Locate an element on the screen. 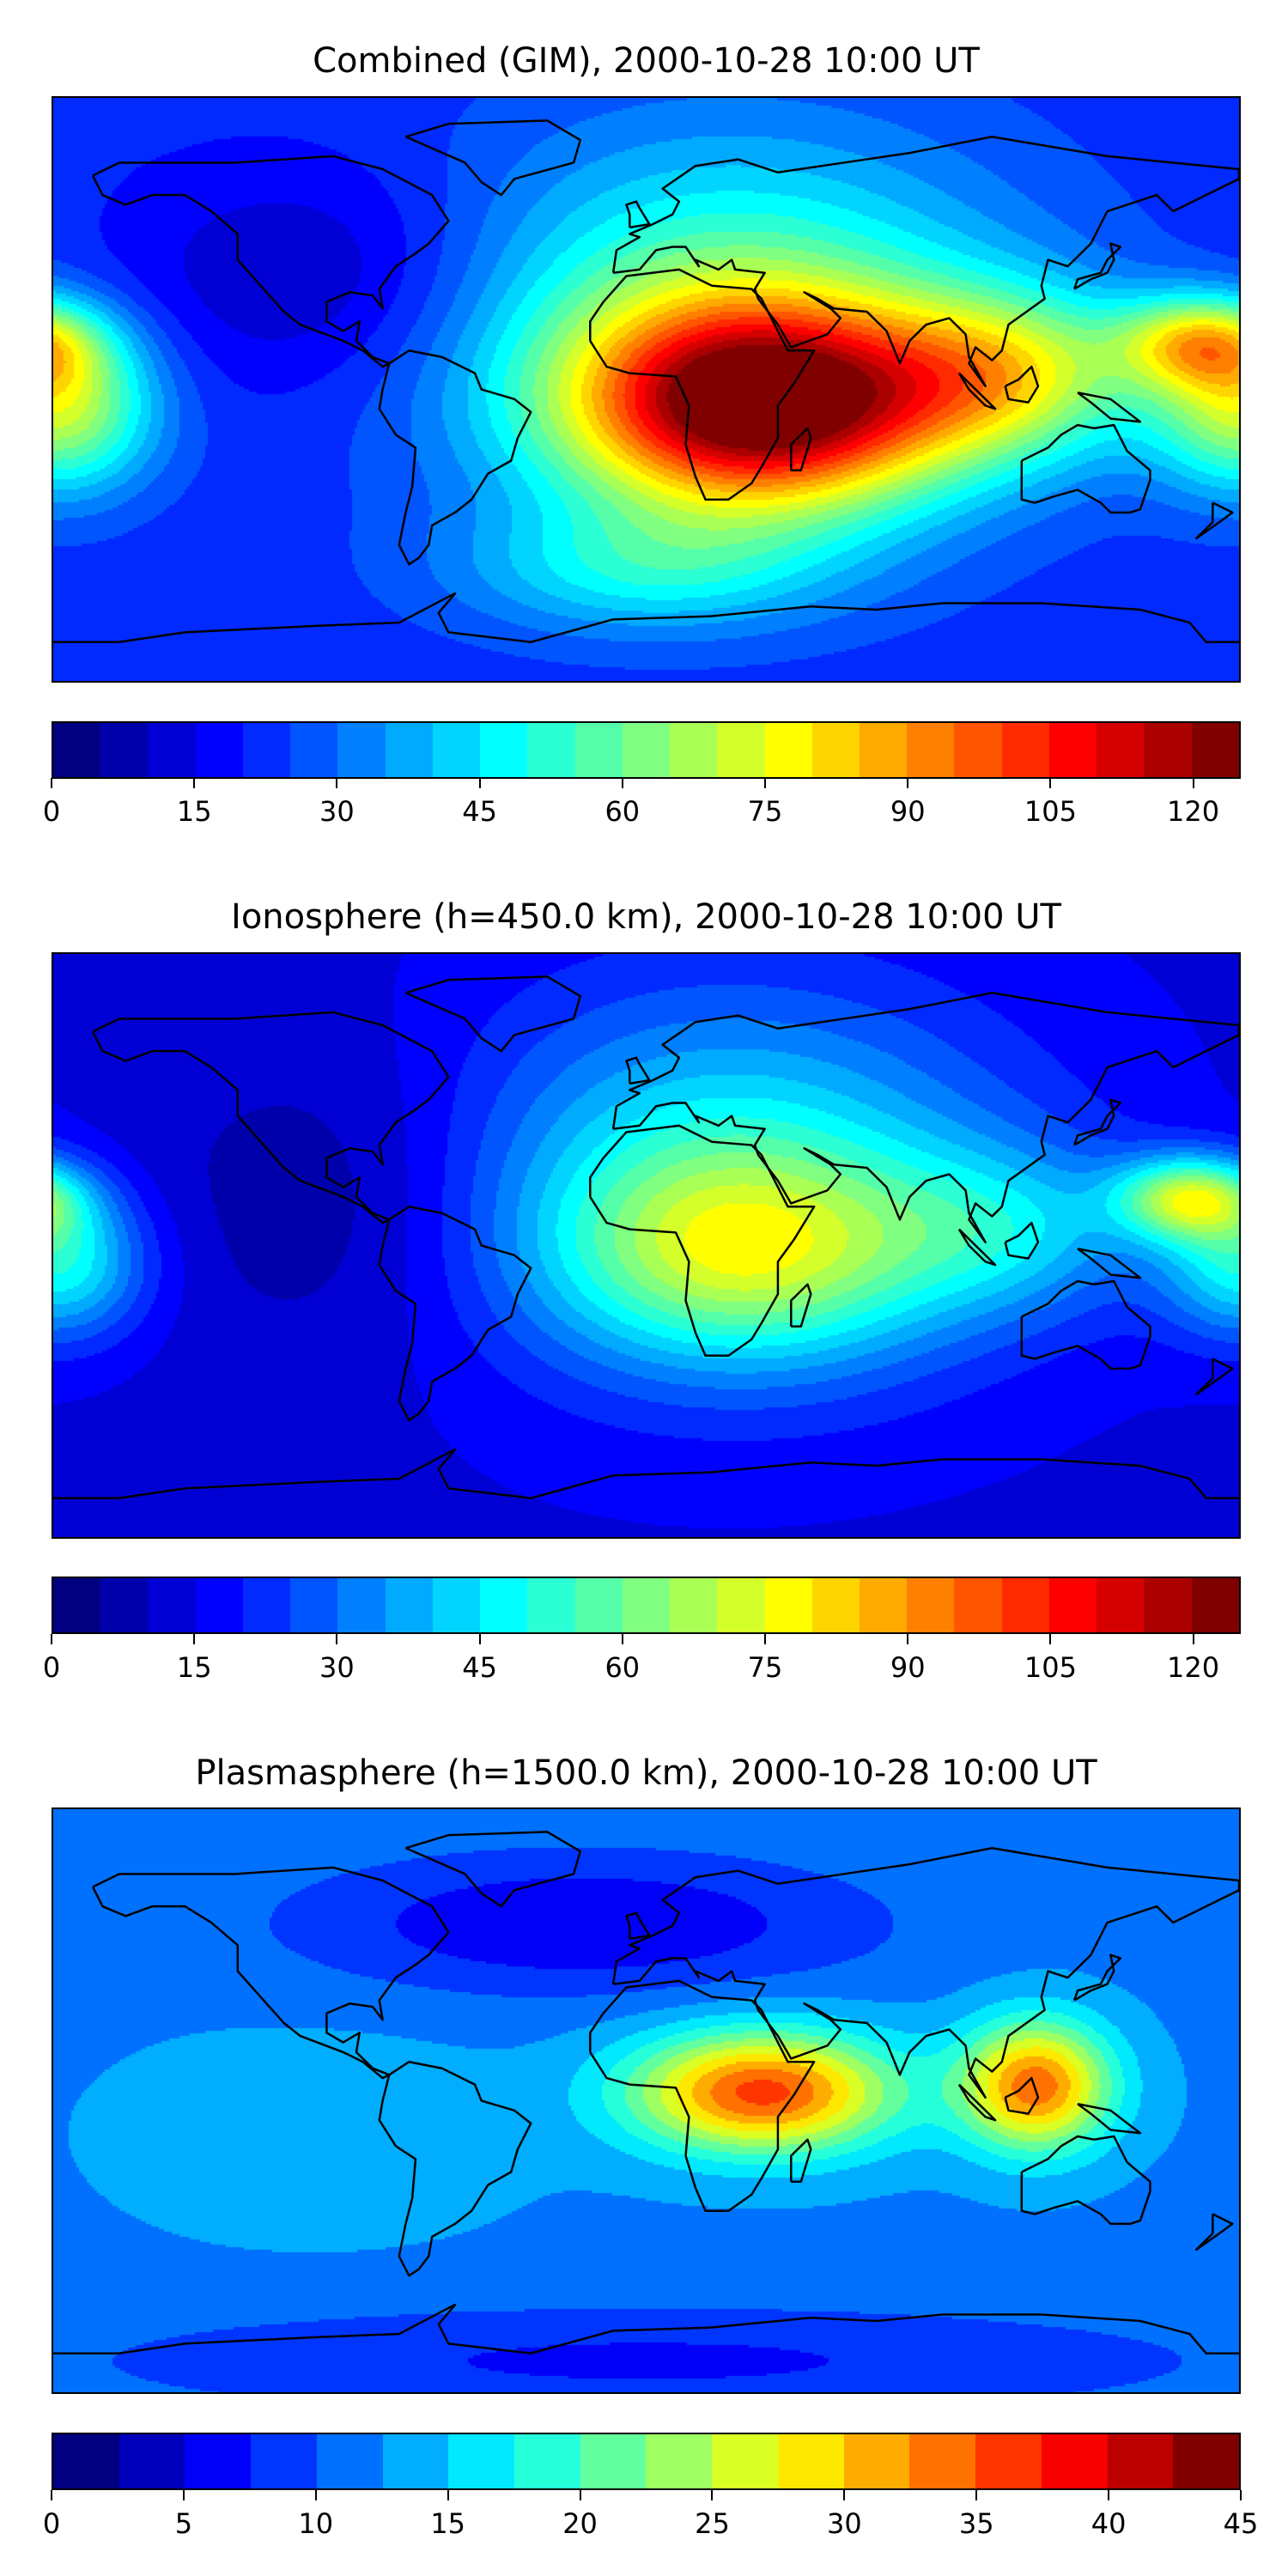  colorbar-tick-label: 25 is located at coordinates (713, 2523).